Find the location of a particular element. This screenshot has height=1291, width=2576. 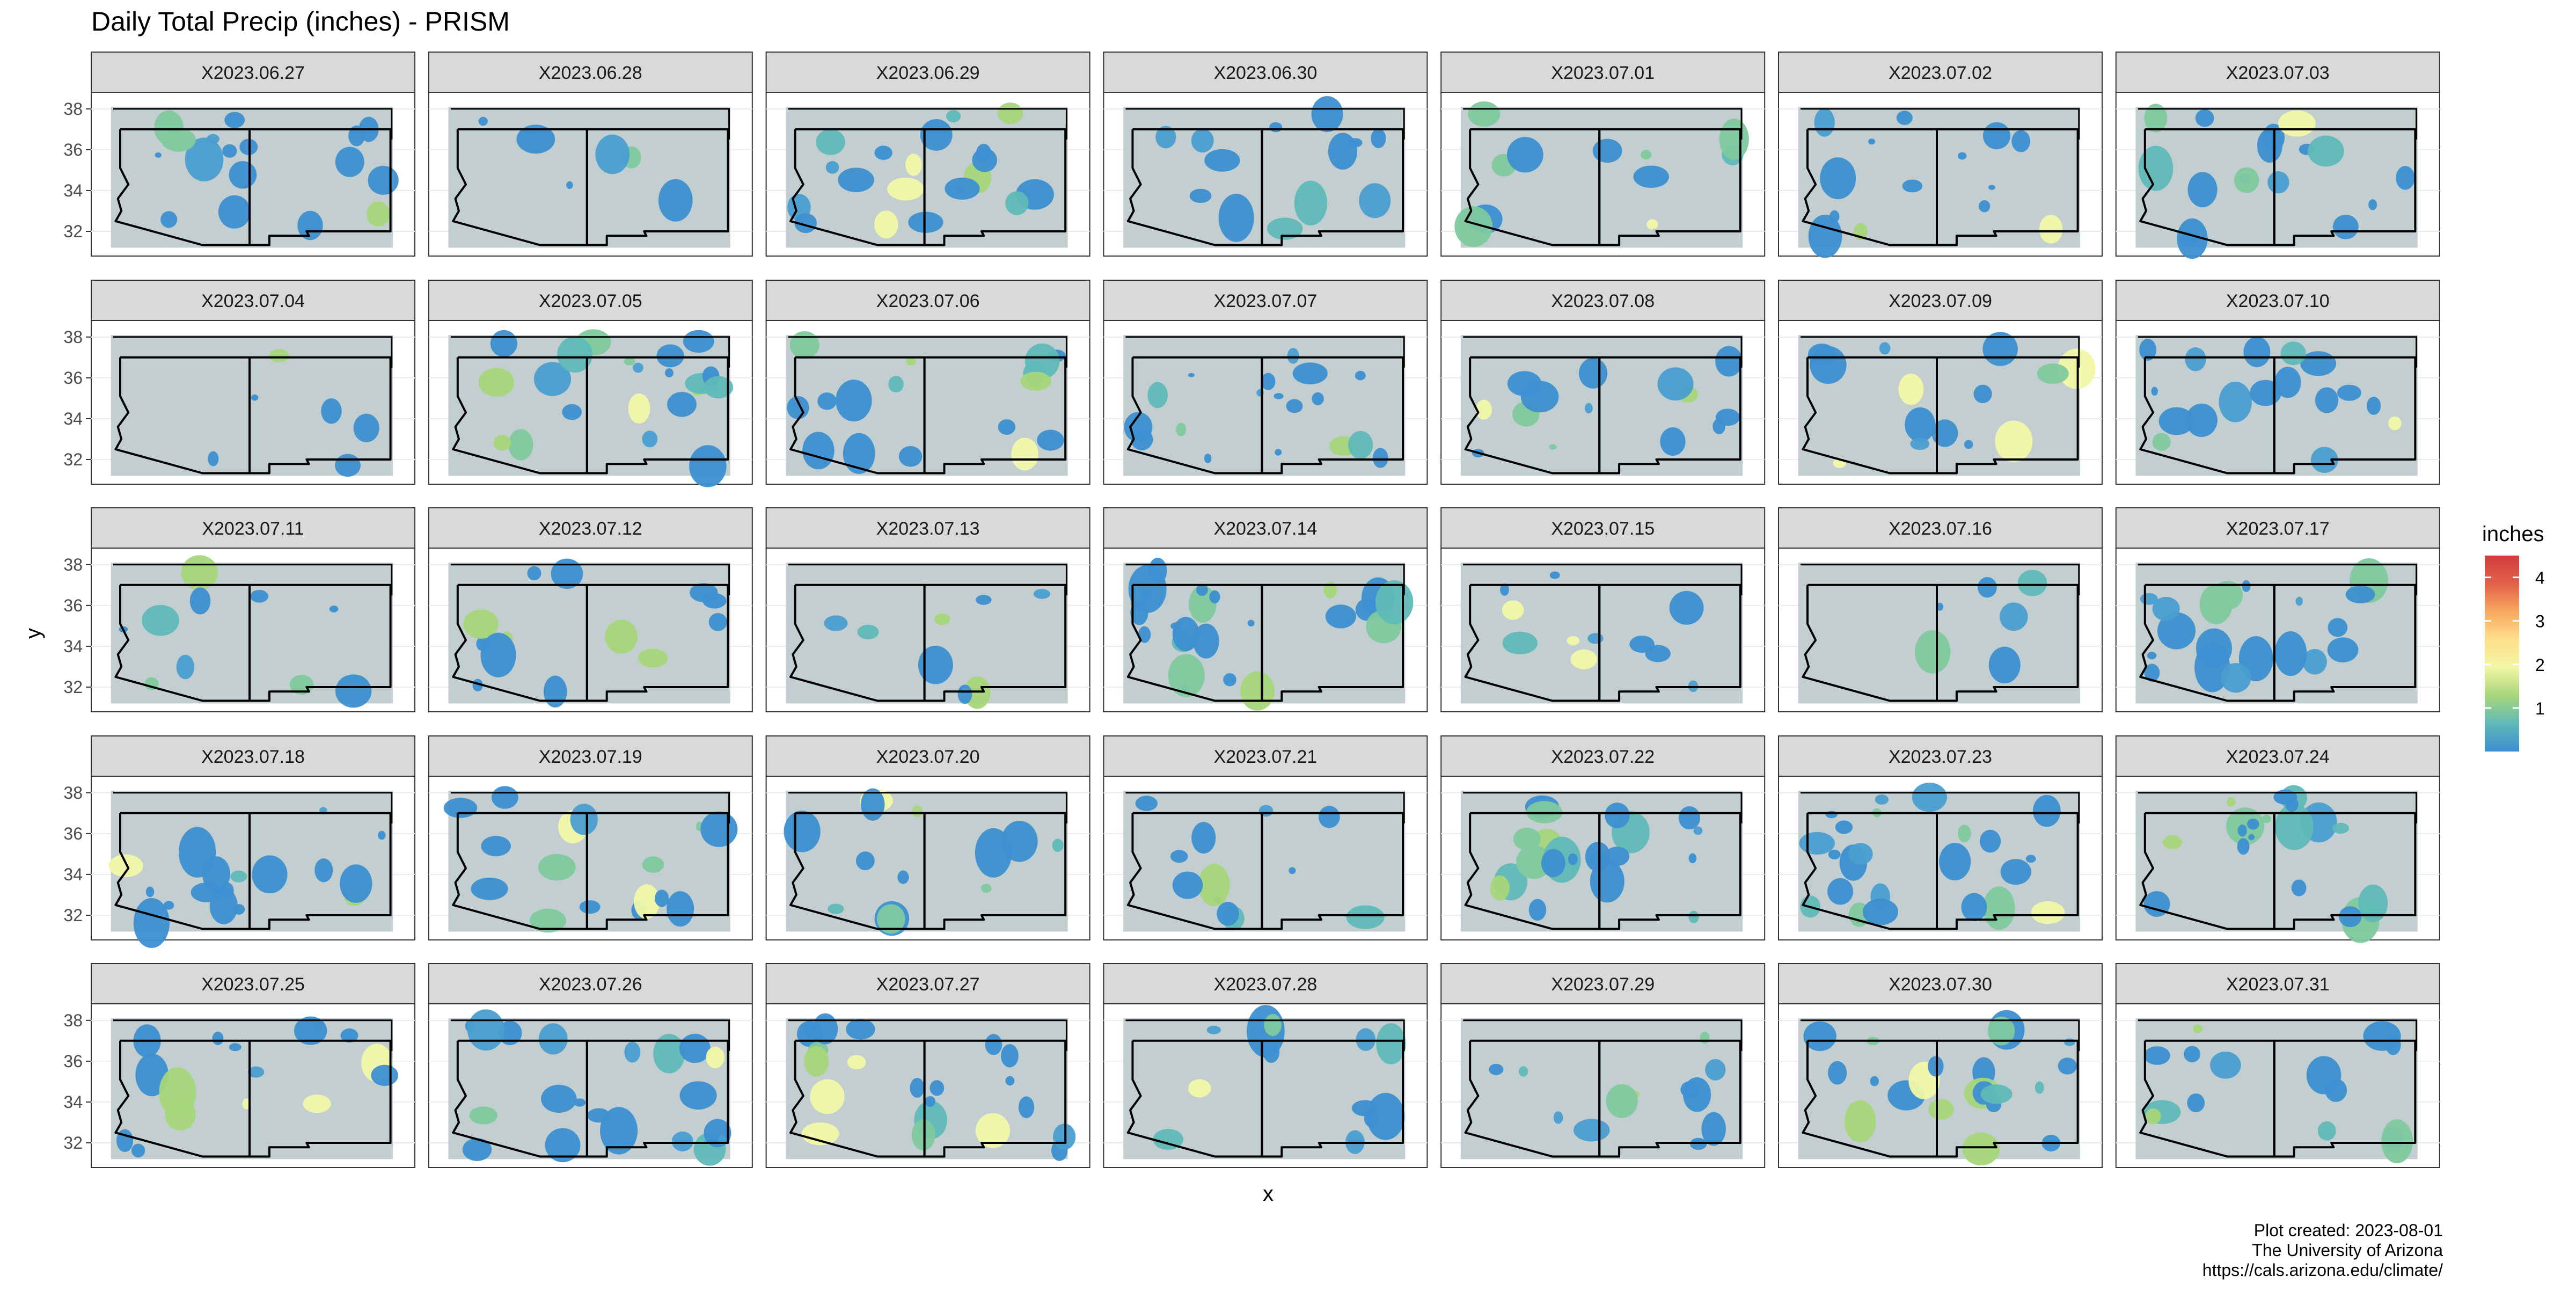

y-tick-label: 34 is located at coordinates (73, 190).